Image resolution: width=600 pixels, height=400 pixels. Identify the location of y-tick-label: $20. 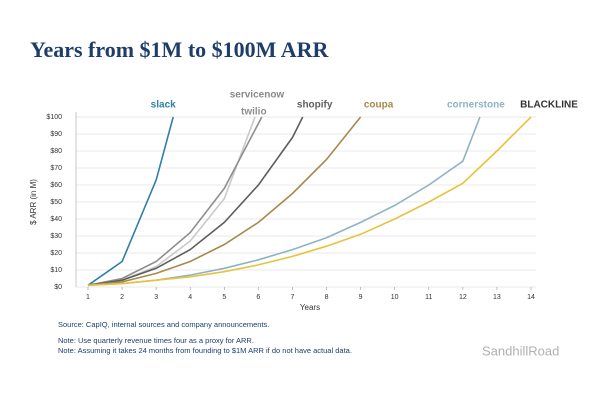
(56, 253).